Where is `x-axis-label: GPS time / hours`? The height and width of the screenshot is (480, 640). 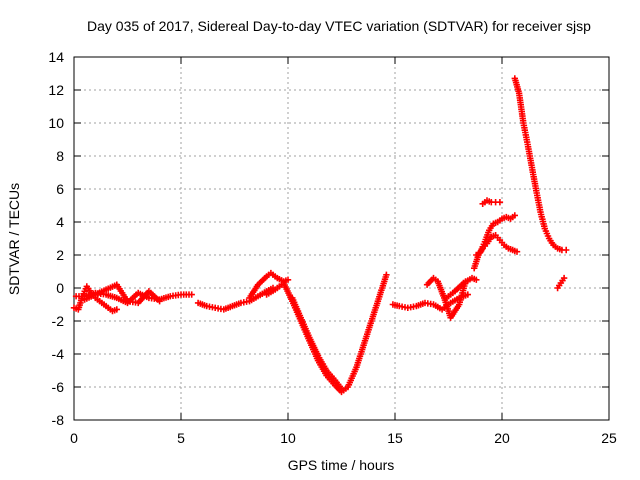
x-axis-label: GPS time / hours is located at coordinates (341, 465).